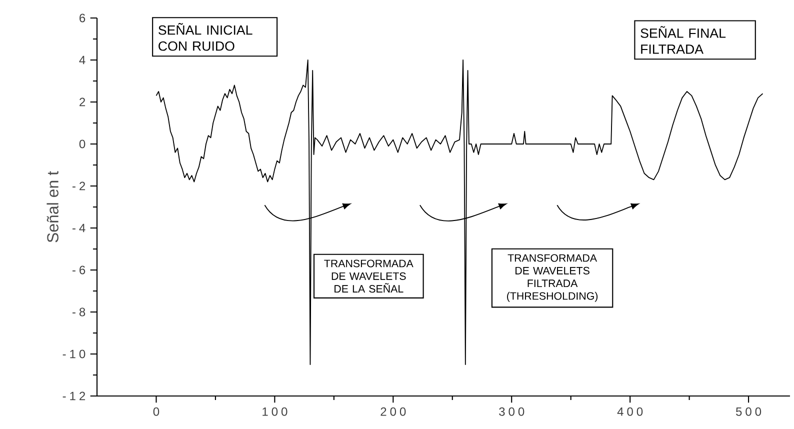 Image resolution: width=794 pixels, height=429 pixels. Describe the element at coordinates (683, 40) in the screenshot. I see `annotation: SEÑAL FINAL FILTRADA` at that location.